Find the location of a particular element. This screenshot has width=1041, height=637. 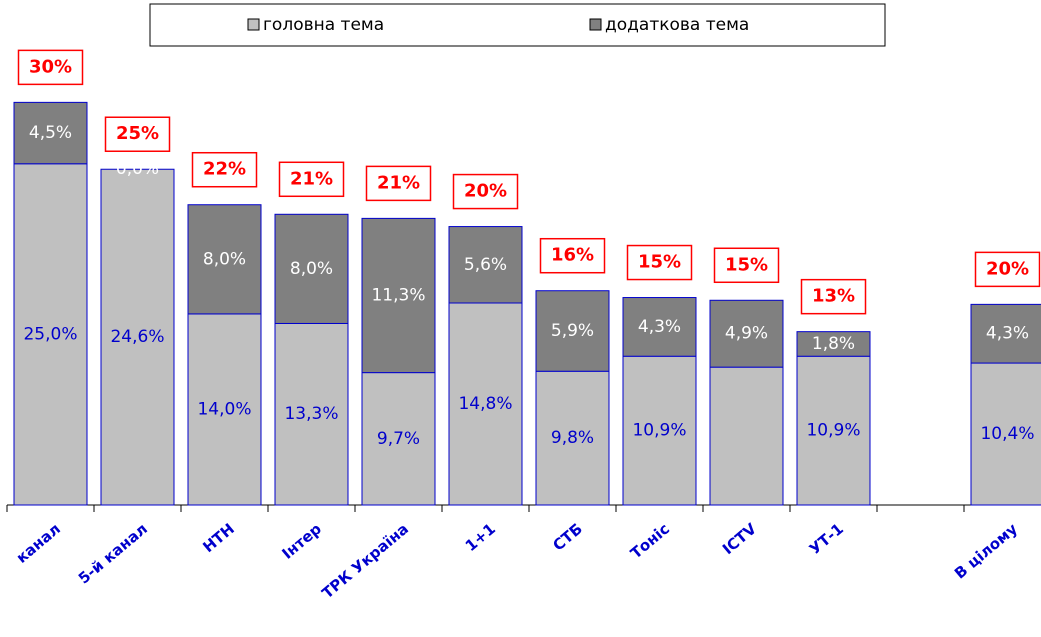

x-tick-label: 1+1 is located at coordinates (480, 537).